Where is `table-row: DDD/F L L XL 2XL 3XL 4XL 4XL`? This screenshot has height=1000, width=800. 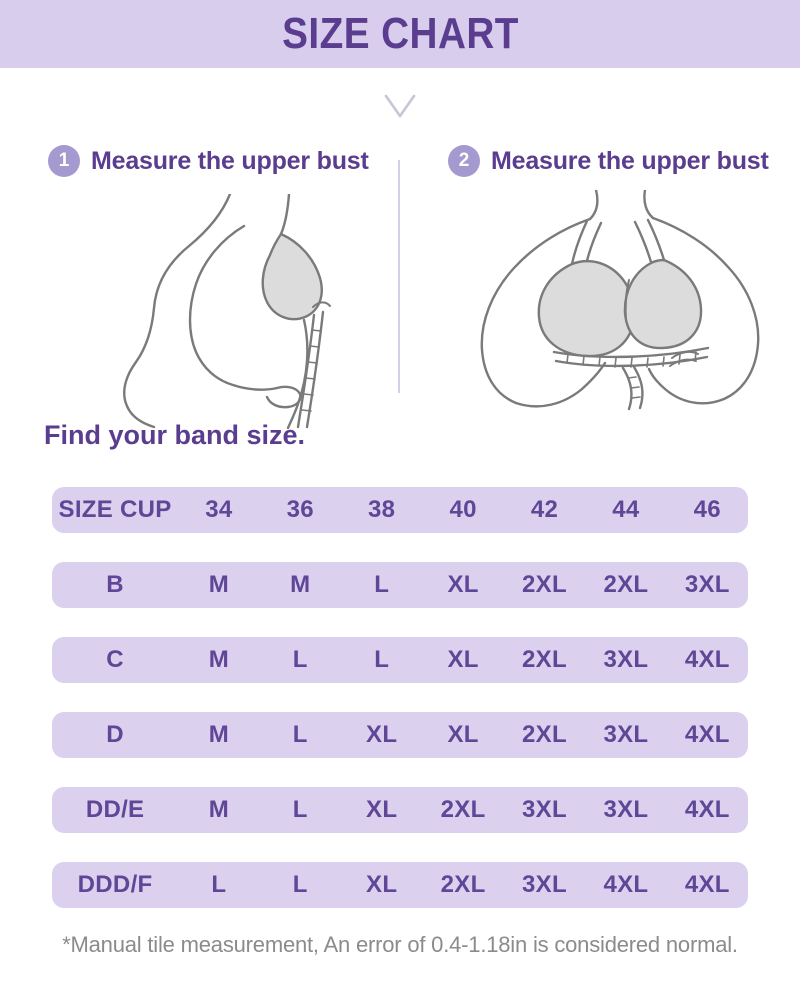
table-row: DDD/F L L XL 2XL 3XL 4XL 4XL is located at coordinates (400, 885).